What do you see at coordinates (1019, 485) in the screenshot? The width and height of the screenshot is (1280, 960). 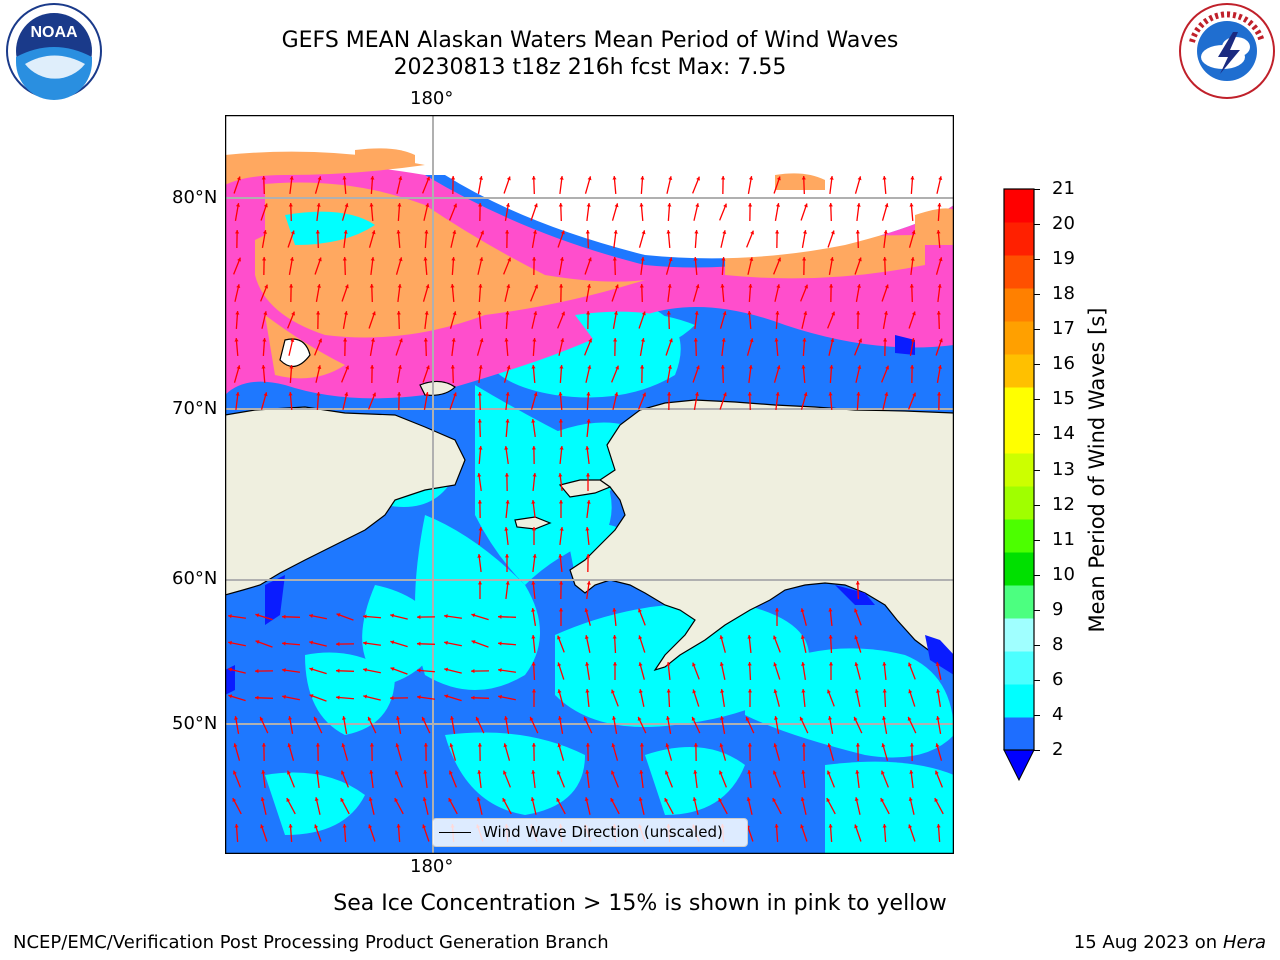 I see `colorbar-gradient` at bounding box center [1019, 485].